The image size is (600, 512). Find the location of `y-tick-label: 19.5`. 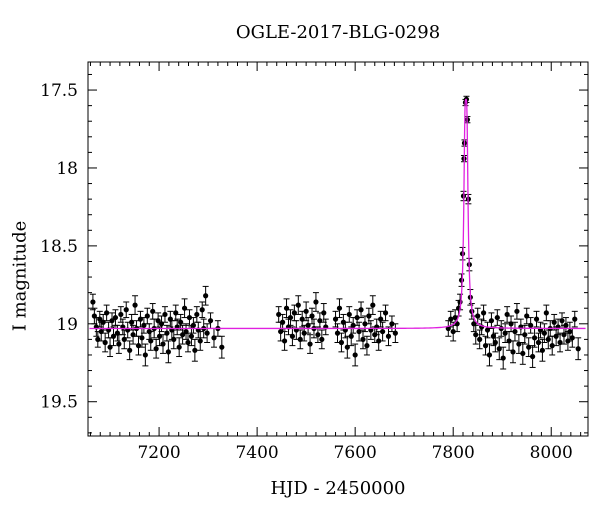

y-tick-label: 19.5 is located at coordinates (59, 403).